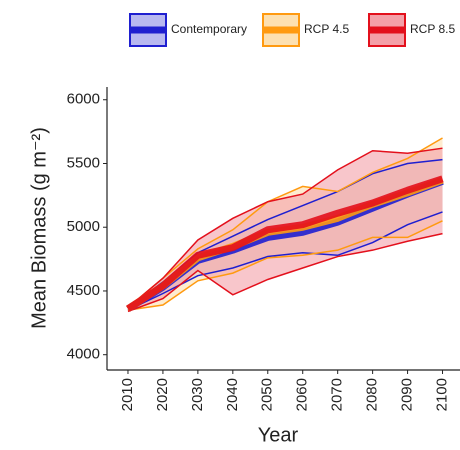  Describe the element at coordinates (83, 290) in the screenshot. I see `y-tick-label: 4500` at that location.